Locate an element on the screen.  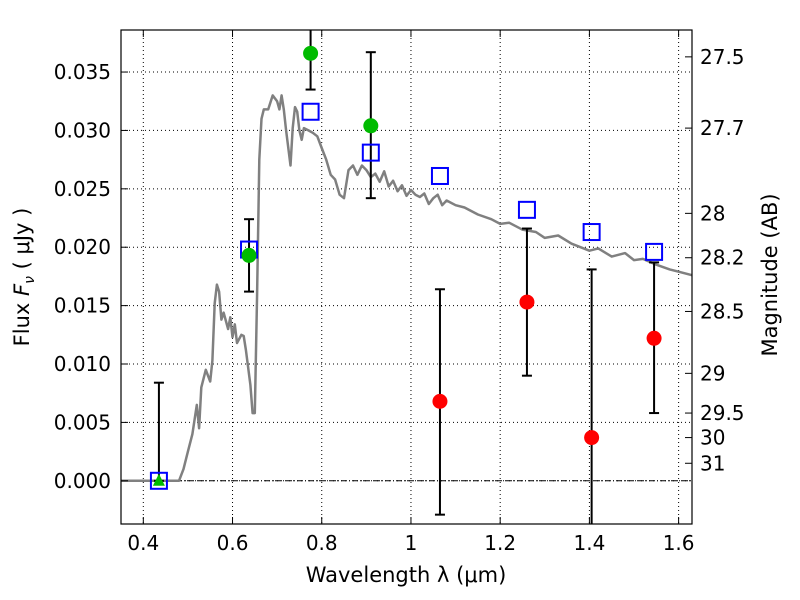
y-tick-label: 0.005 is located at coordinates (82, 422).